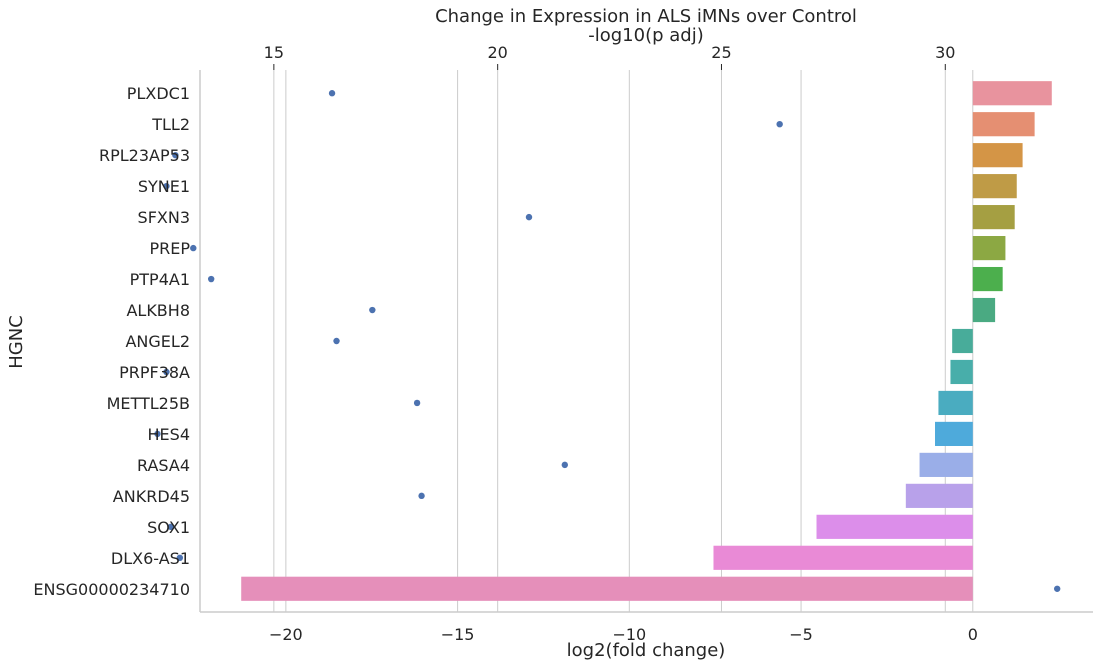 The height and width of the screenshot is (671, 1100). Describe the element at coordinates (458, 634) in the screenshot. I see `x-tick-label: −15` at that location.